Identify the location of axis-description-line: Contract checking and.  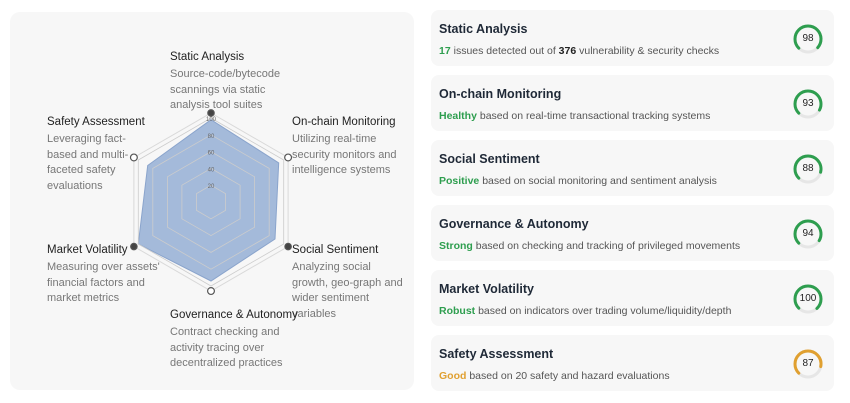
(225, 332).